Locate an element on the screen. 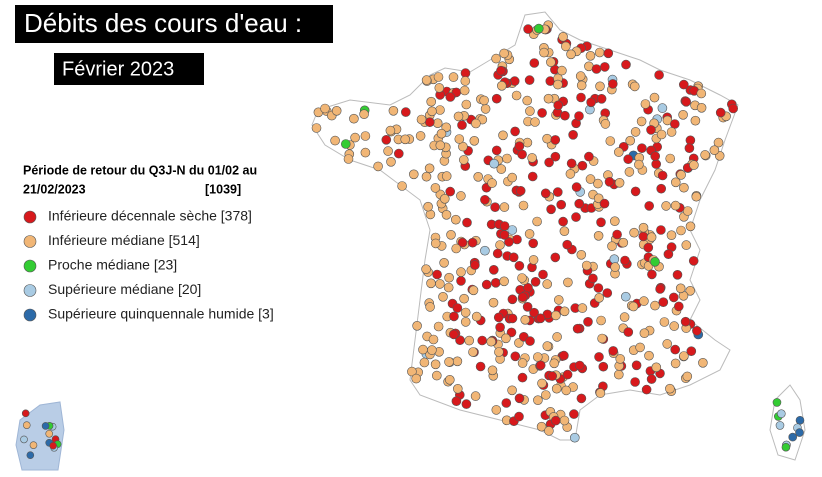 This screenshot has width=822, height=477. legend-label: Inférieure décennale sèche [378] is located at coordinates (150, 216).